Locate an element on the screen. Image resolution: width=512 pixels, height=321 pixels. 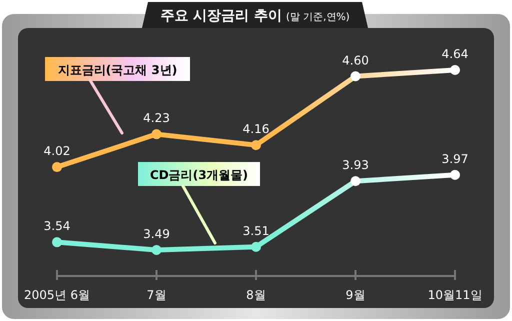
data-label: 3.51 is located at coordinates (256, 231).